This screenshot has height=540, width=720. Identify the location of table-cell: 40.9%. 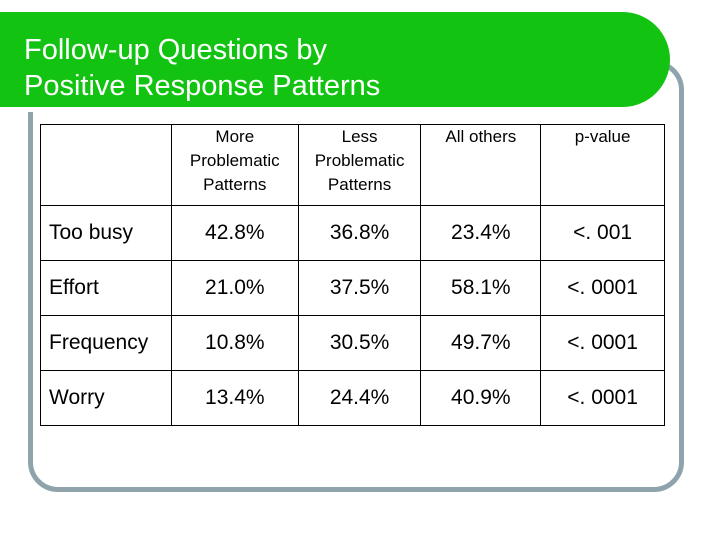
(481, 398).